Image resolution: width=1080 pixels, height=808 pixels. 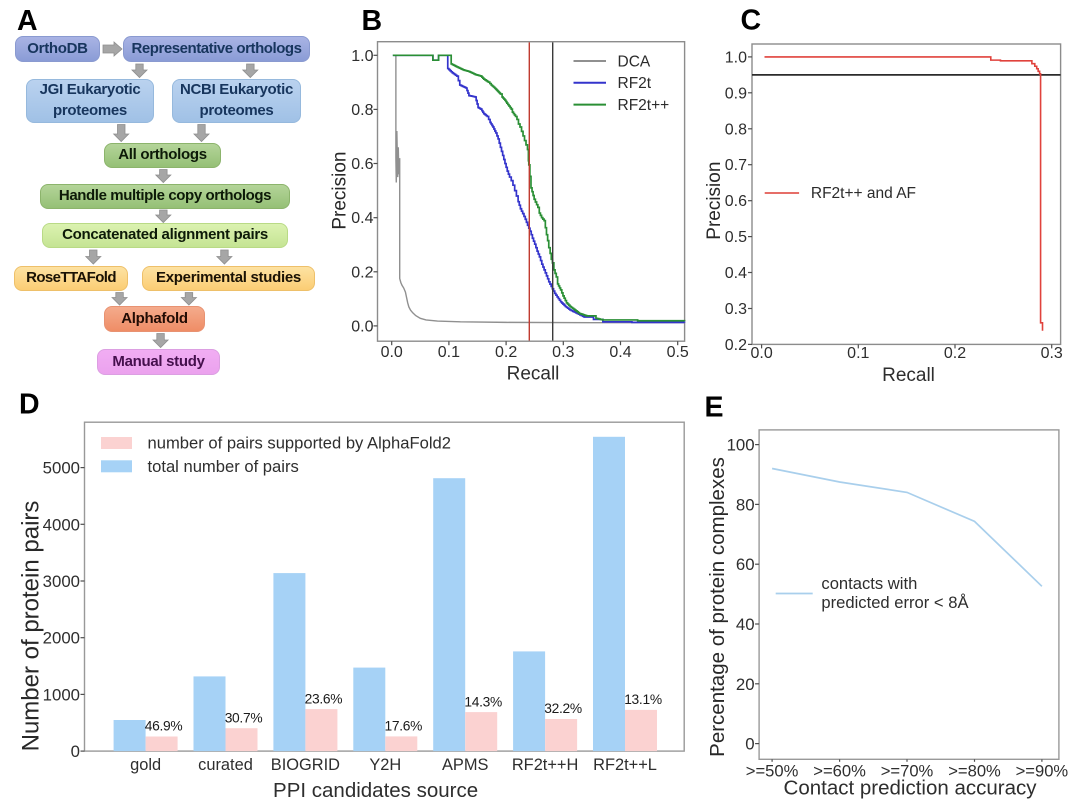 What do you see at coordinates (324, 698) in the screenshot?
I see `svg-text: 23.6%` at bounding box center [324, 698].